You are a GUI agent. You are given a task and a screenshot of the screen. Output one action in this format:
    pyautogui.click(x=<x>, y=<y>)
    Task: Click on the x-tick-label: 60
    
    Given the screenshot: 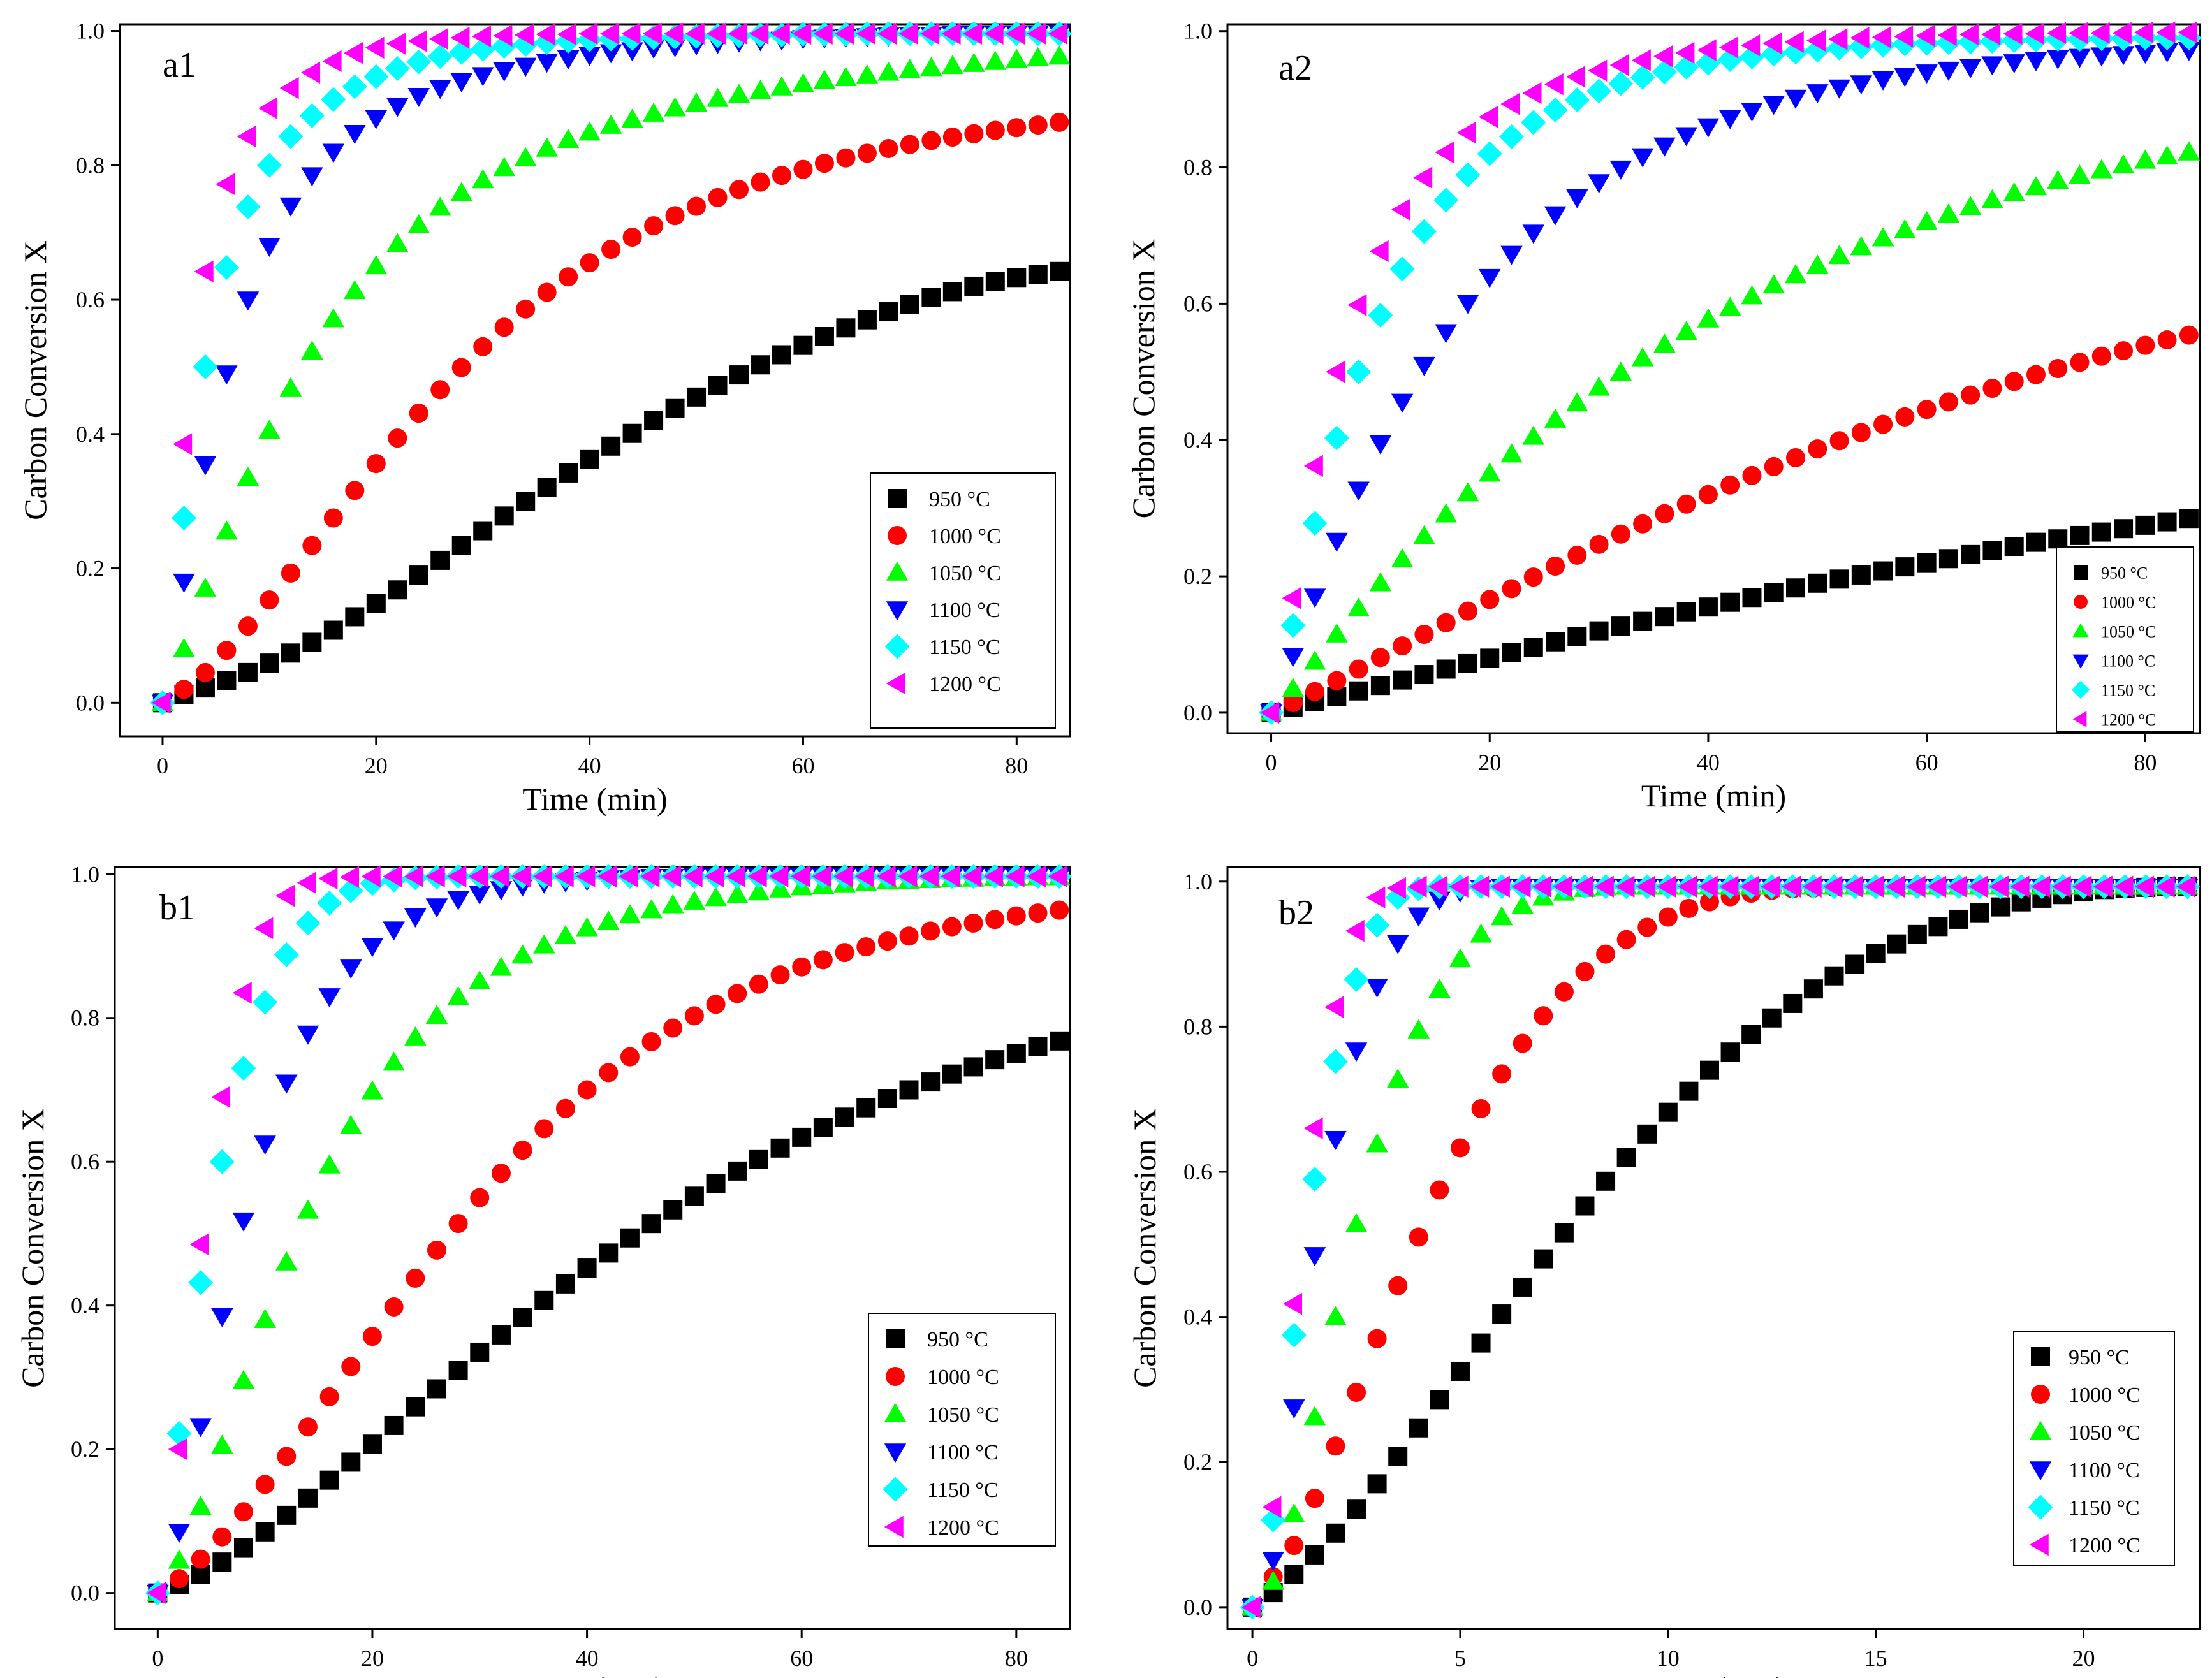 What is the action you would take?
    pyautogui.click(x=802, y=765)
    